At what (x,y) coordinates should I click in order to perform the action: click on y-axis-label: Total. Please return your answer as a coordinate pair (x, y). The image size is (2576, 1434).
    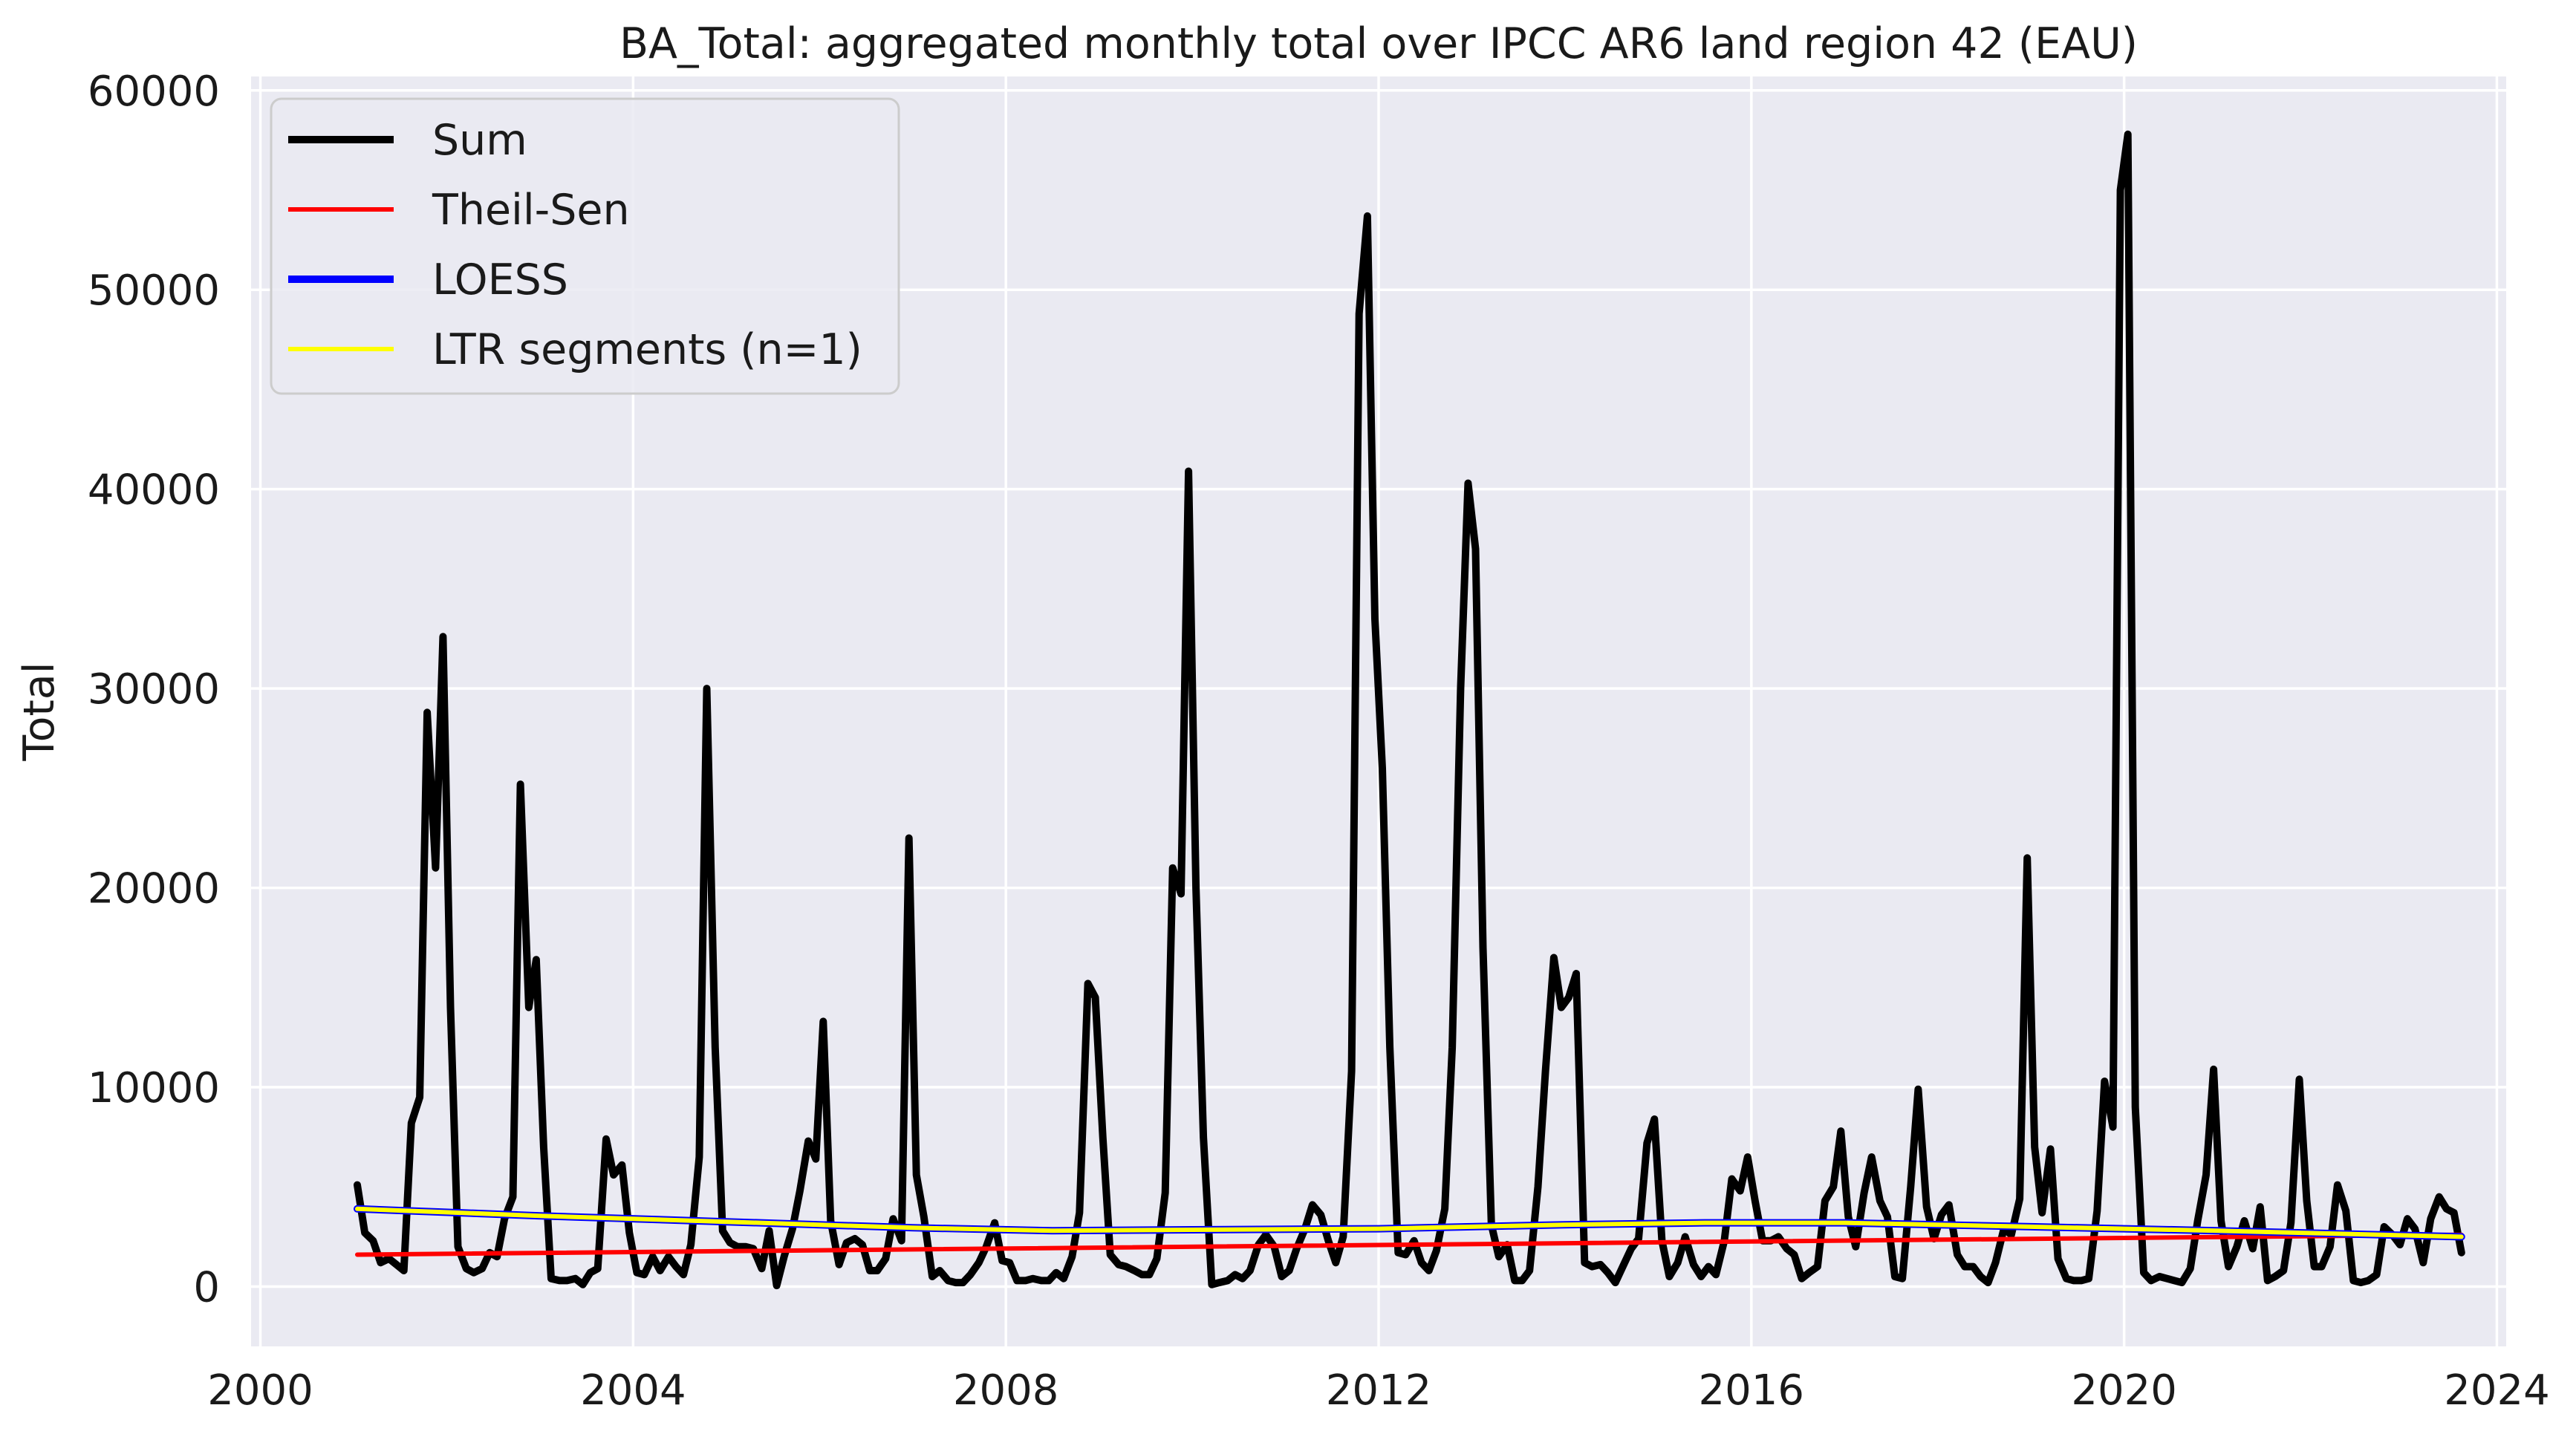
    Looking at the image, I should click on (39, 711).